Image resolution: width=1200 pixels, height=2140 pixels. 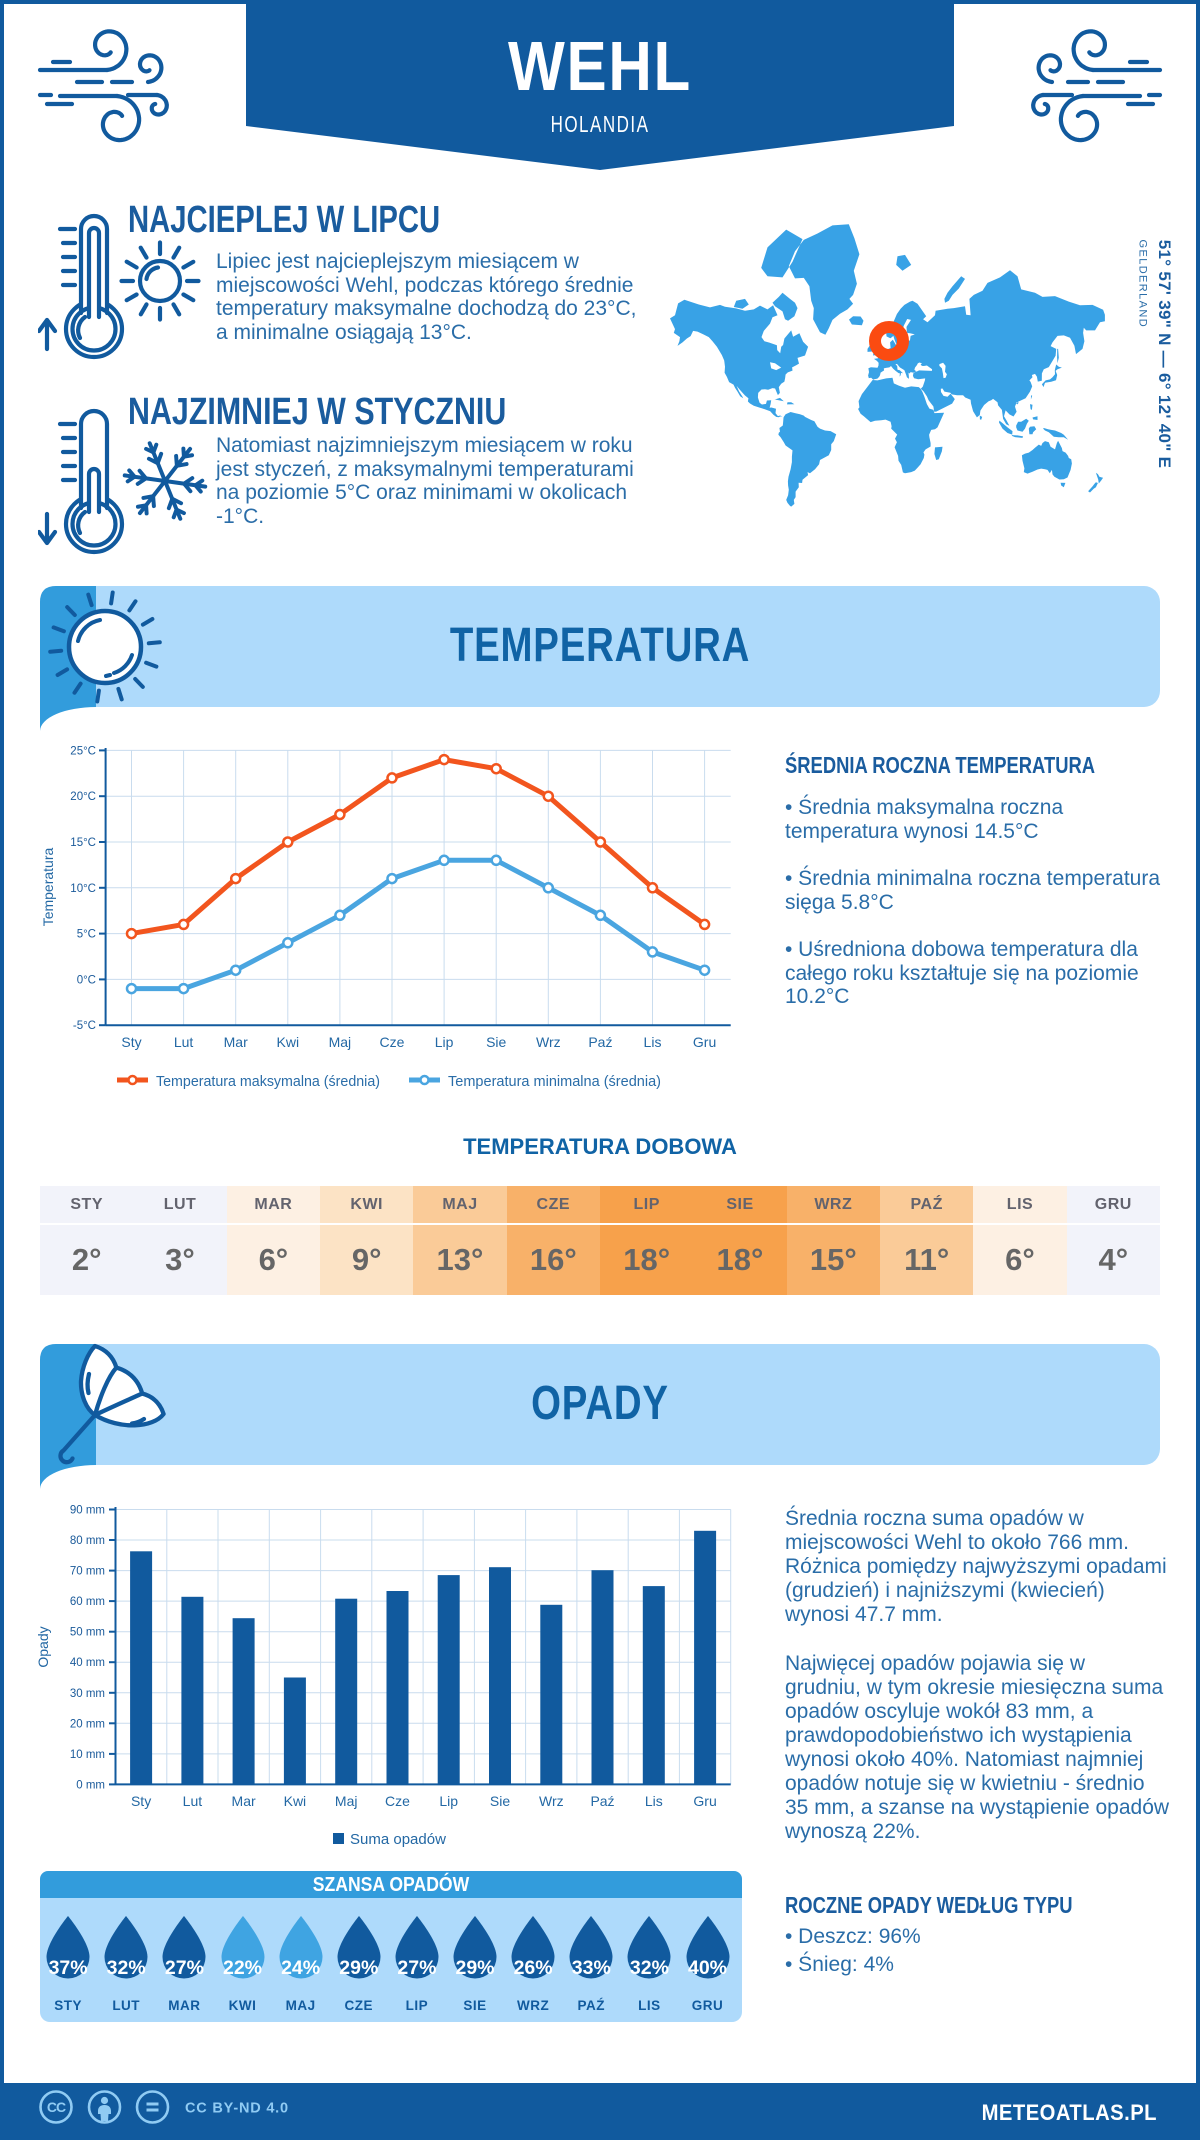 What do you see at coordinates (87, 1663) in the screenshot?
I see `svg-text: 40 mm` at bounding box center [87, 1663].